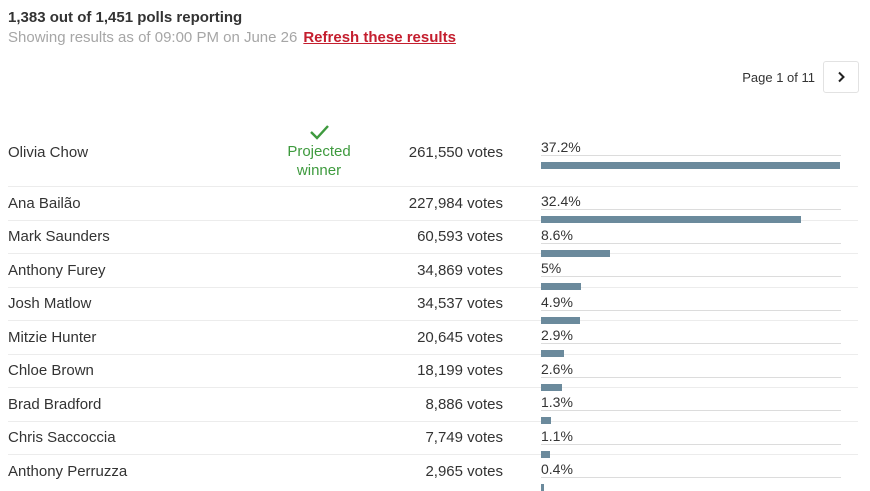 This screenshot has height=491, width=870. I want to click on vote-share-cell: 2.9%, so click(700, 342).